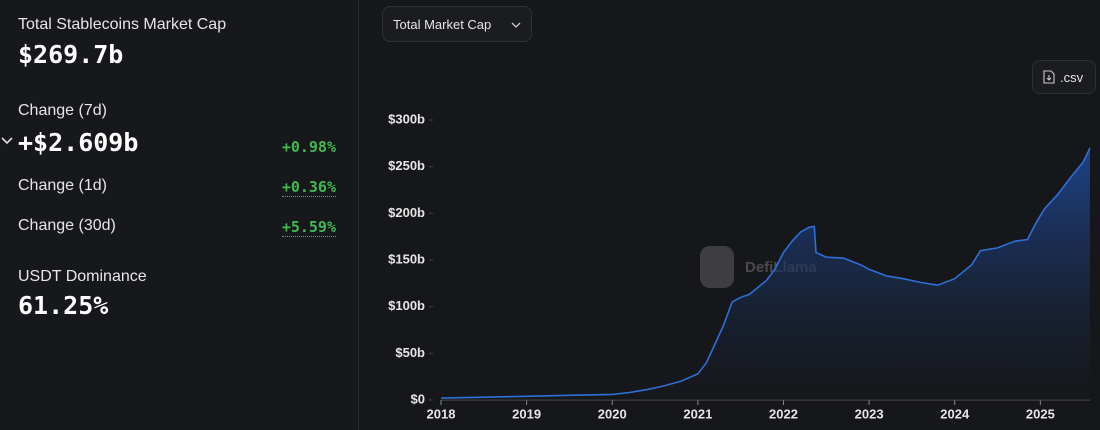  Describe the element at coordinates (406, 212) in the screenshot. I see `y-tick-label: $200b` at that location.